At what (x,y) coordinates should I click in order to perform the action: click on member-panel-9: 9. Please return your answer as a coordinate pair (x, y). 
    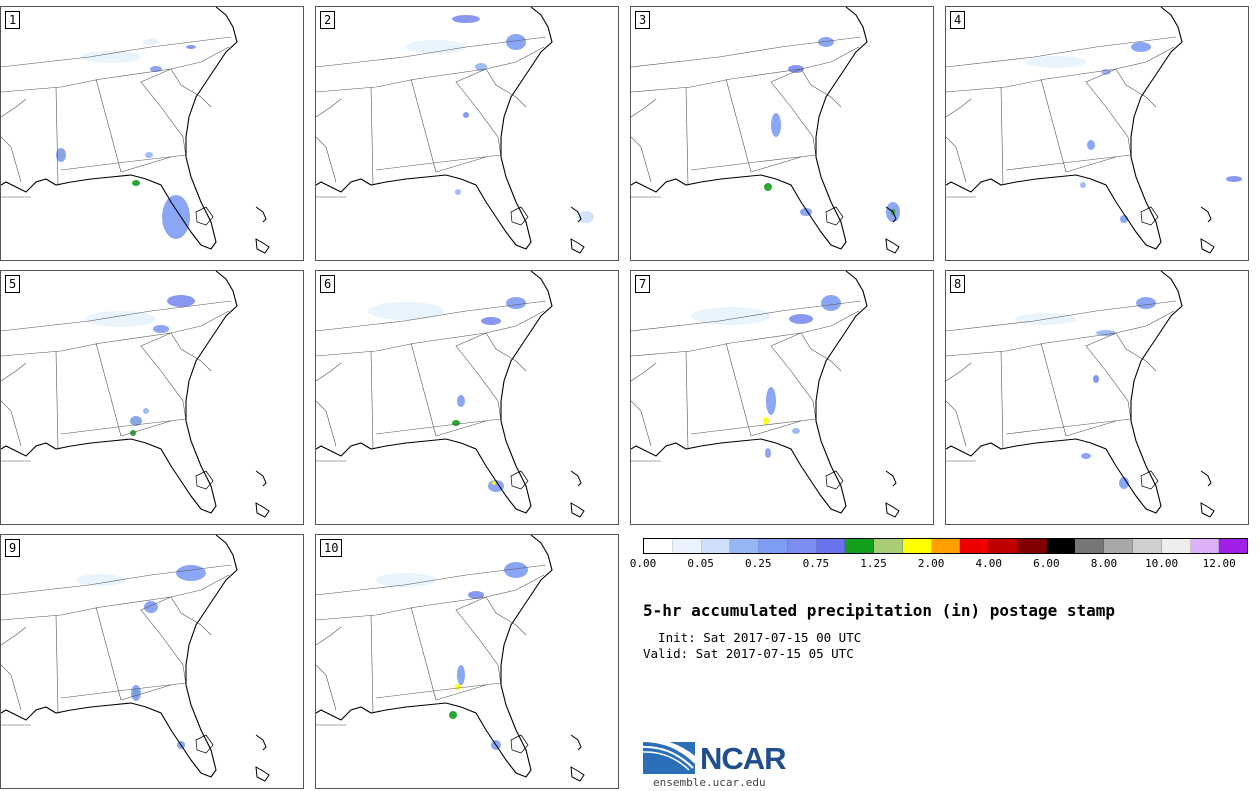
    Looking at the image, I should click on (152, 661).